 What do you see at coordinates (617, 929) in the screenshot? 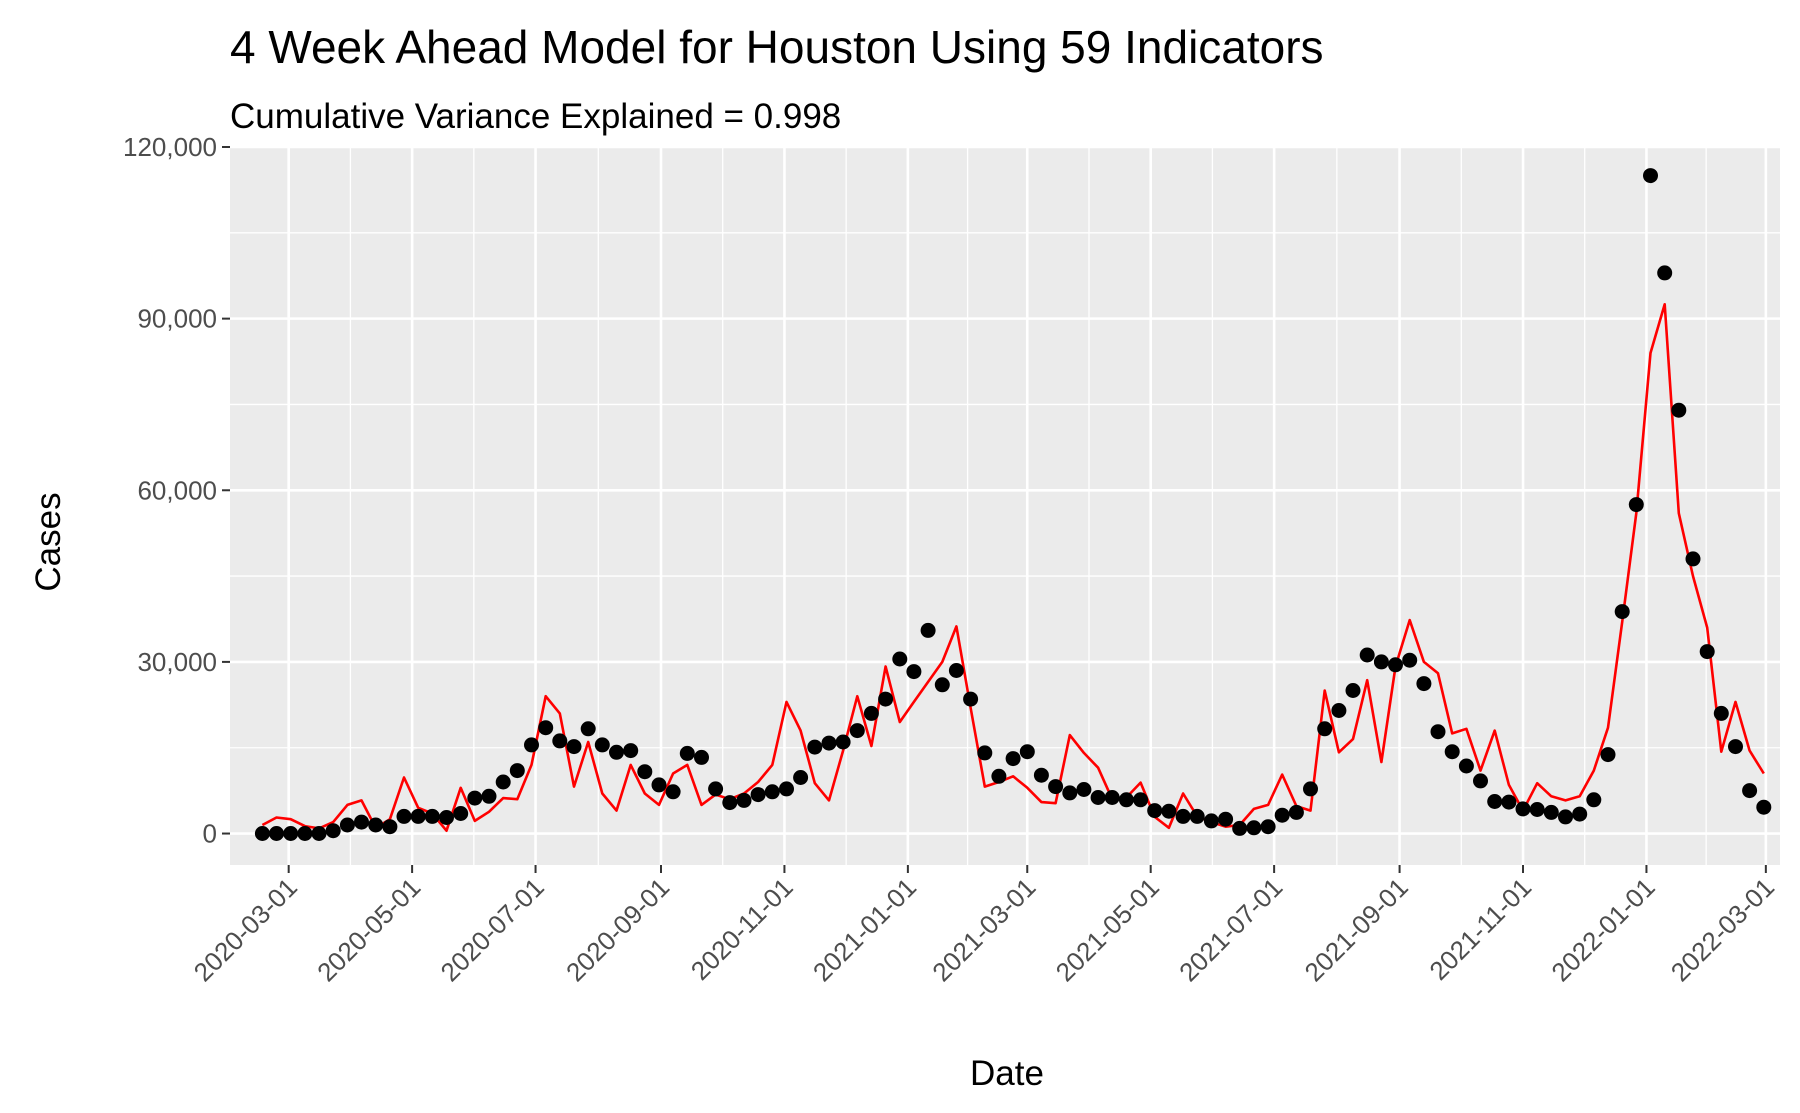
I see `x-tick-label: 2020-09-01` at bounding box center [617, 929].